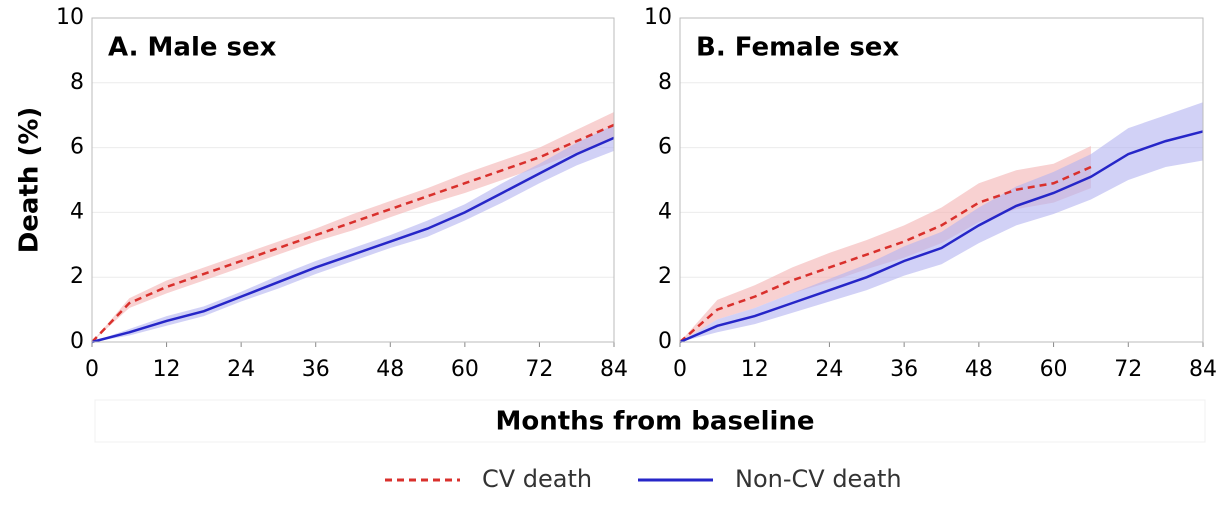 The height and width of the screenshot is (510, 1228). I want to click on legend-label: Non-CV death, so click(818, 479).